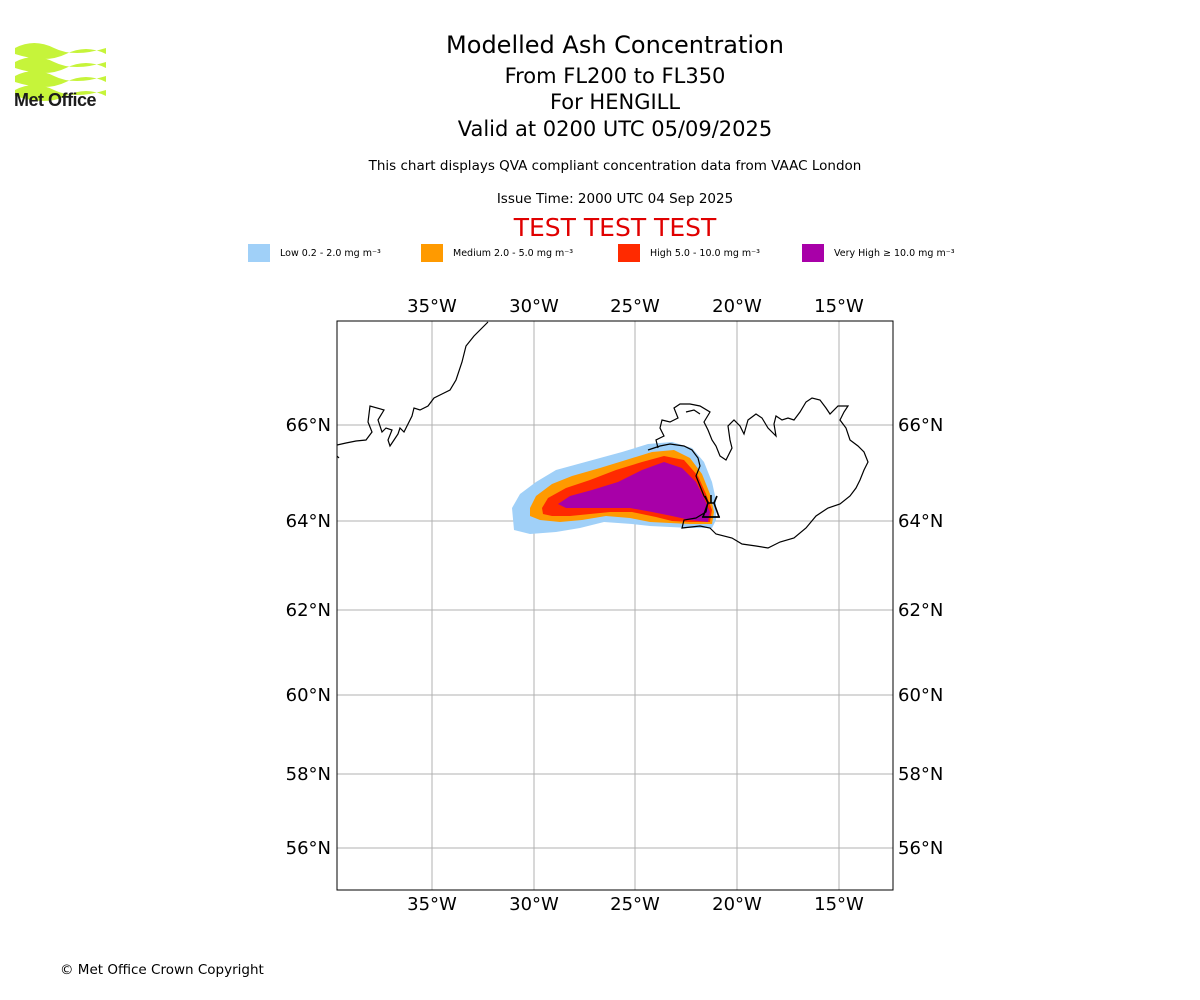 This screenshot has width=1200, height=1000. Describe the element at coordinates (920, 521) in the screenshot. I see `lat-label-right: 64°N` at that location.